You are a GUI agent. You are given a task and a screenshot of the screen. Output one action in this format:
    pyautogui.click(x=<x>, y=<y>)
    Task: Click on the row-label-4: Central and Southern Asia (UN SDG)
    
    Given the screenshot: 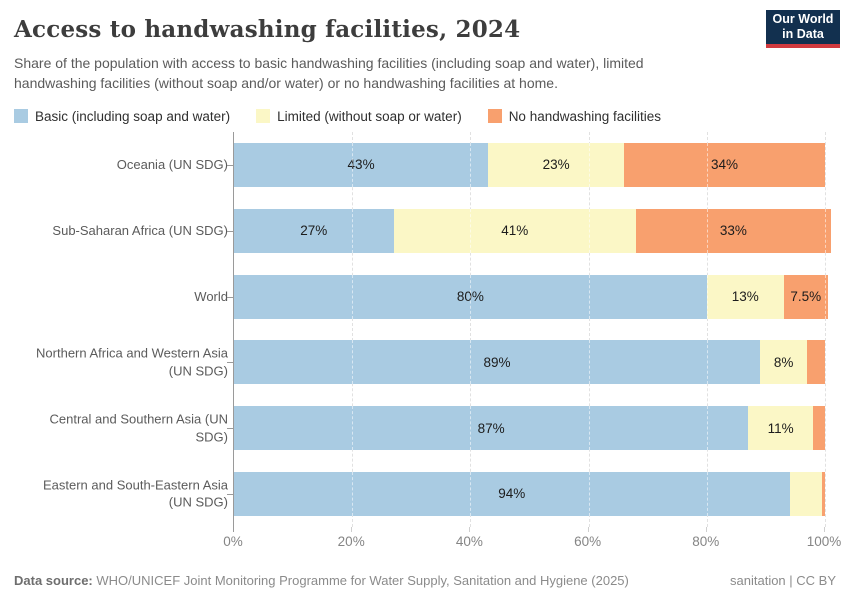 What is the action you would take?
    pyautogui.click(x=138, y=428)
    